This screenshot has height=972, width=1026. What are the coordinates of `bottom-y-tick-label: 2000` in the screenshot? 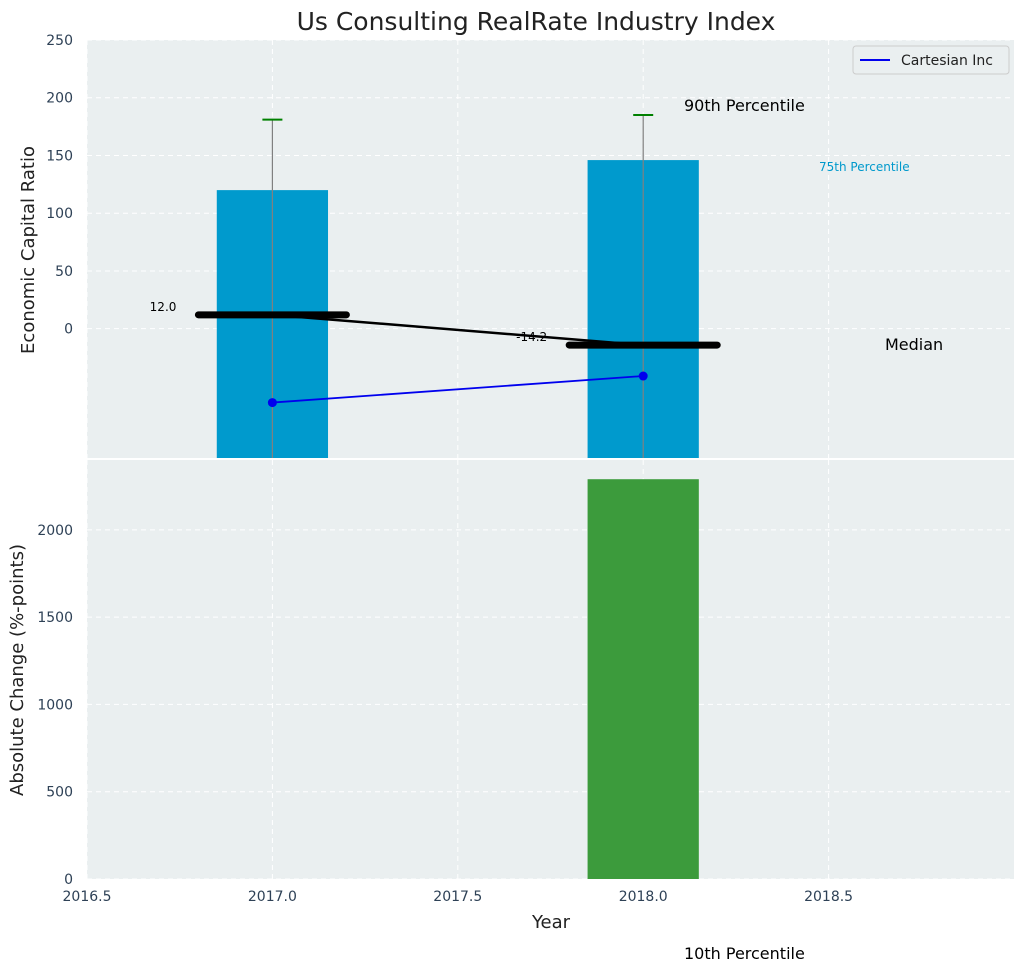 It's located at (55, 531).